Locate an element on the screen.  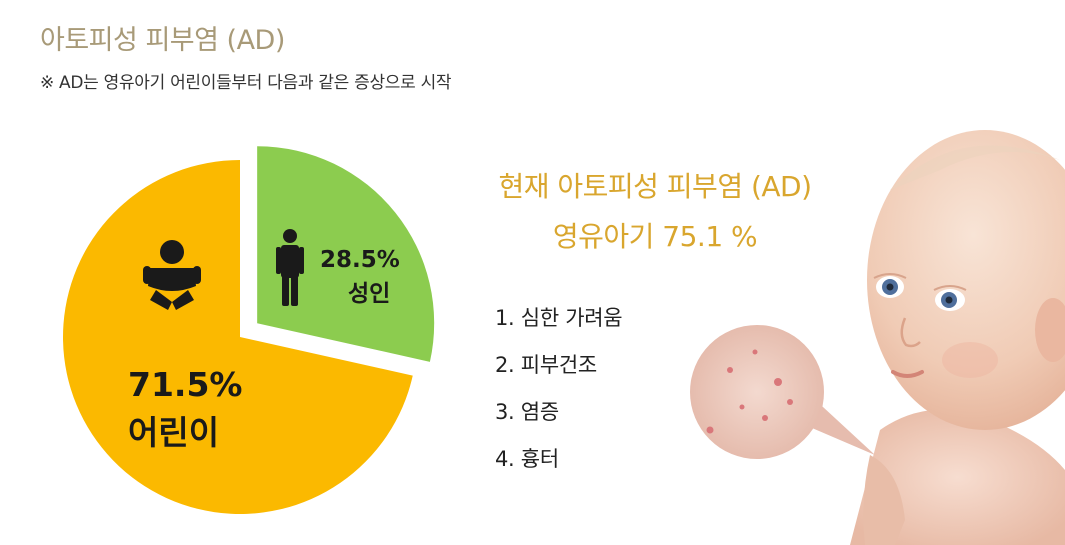
symptom-item: 4. 흉터 is located at coordinates (527, 459).